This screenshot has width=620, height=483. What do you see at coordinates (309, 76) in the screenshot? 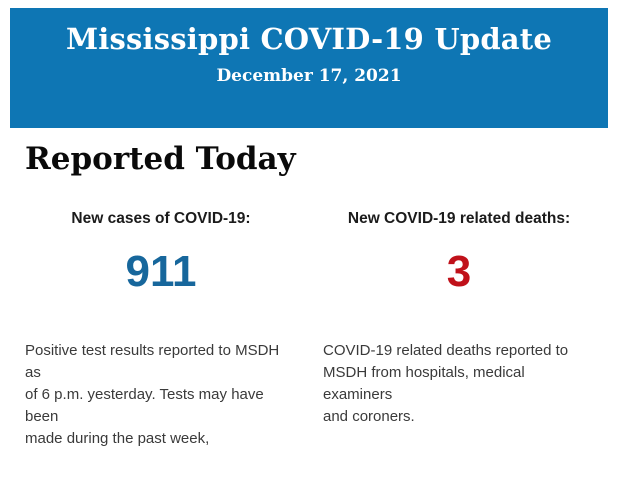
I see `report-date: December 17, 2021` at bounding box center [309, 76].